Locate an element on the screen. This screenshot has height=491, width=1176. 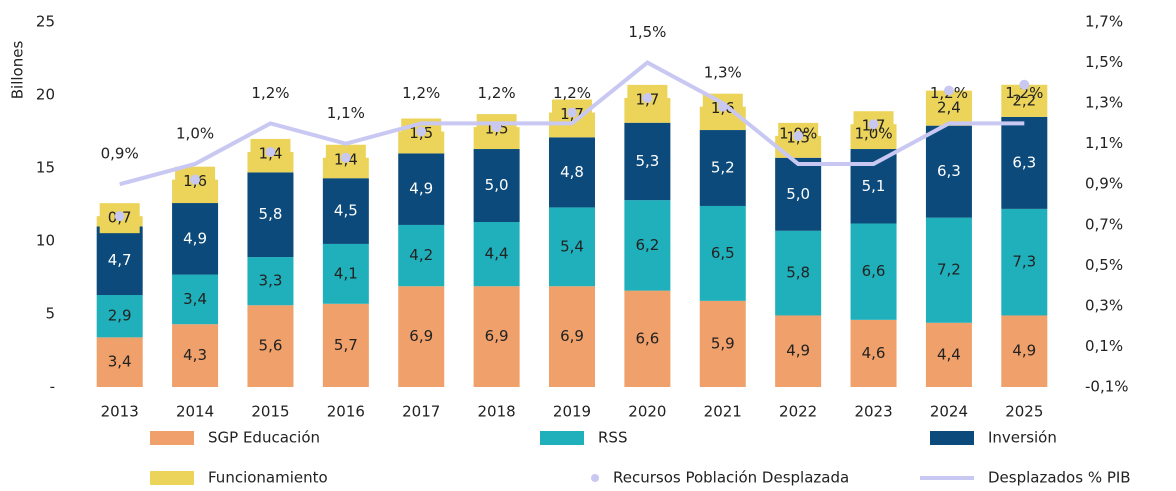
value-label: 7,3 is located at coordinates (1024, 262).